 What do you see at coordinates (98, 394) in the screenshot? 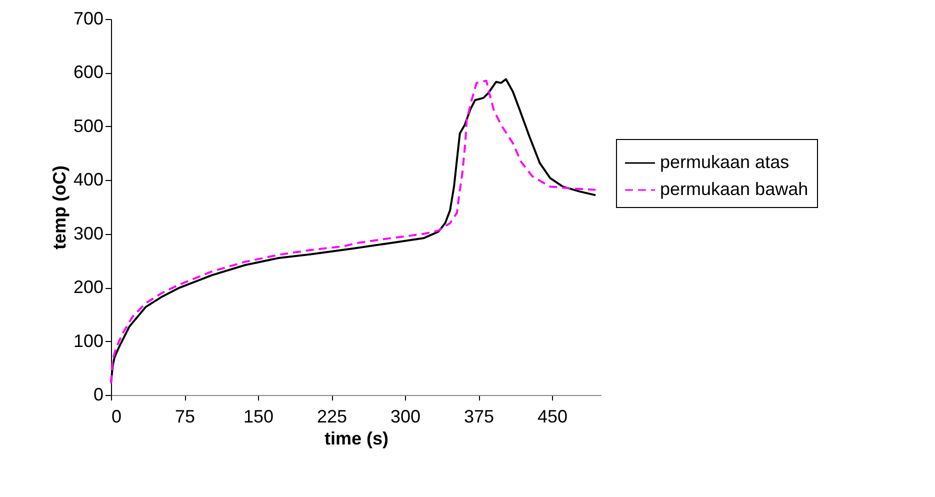
I see `y-tick-label: 0` at bounding box center [98, 394].